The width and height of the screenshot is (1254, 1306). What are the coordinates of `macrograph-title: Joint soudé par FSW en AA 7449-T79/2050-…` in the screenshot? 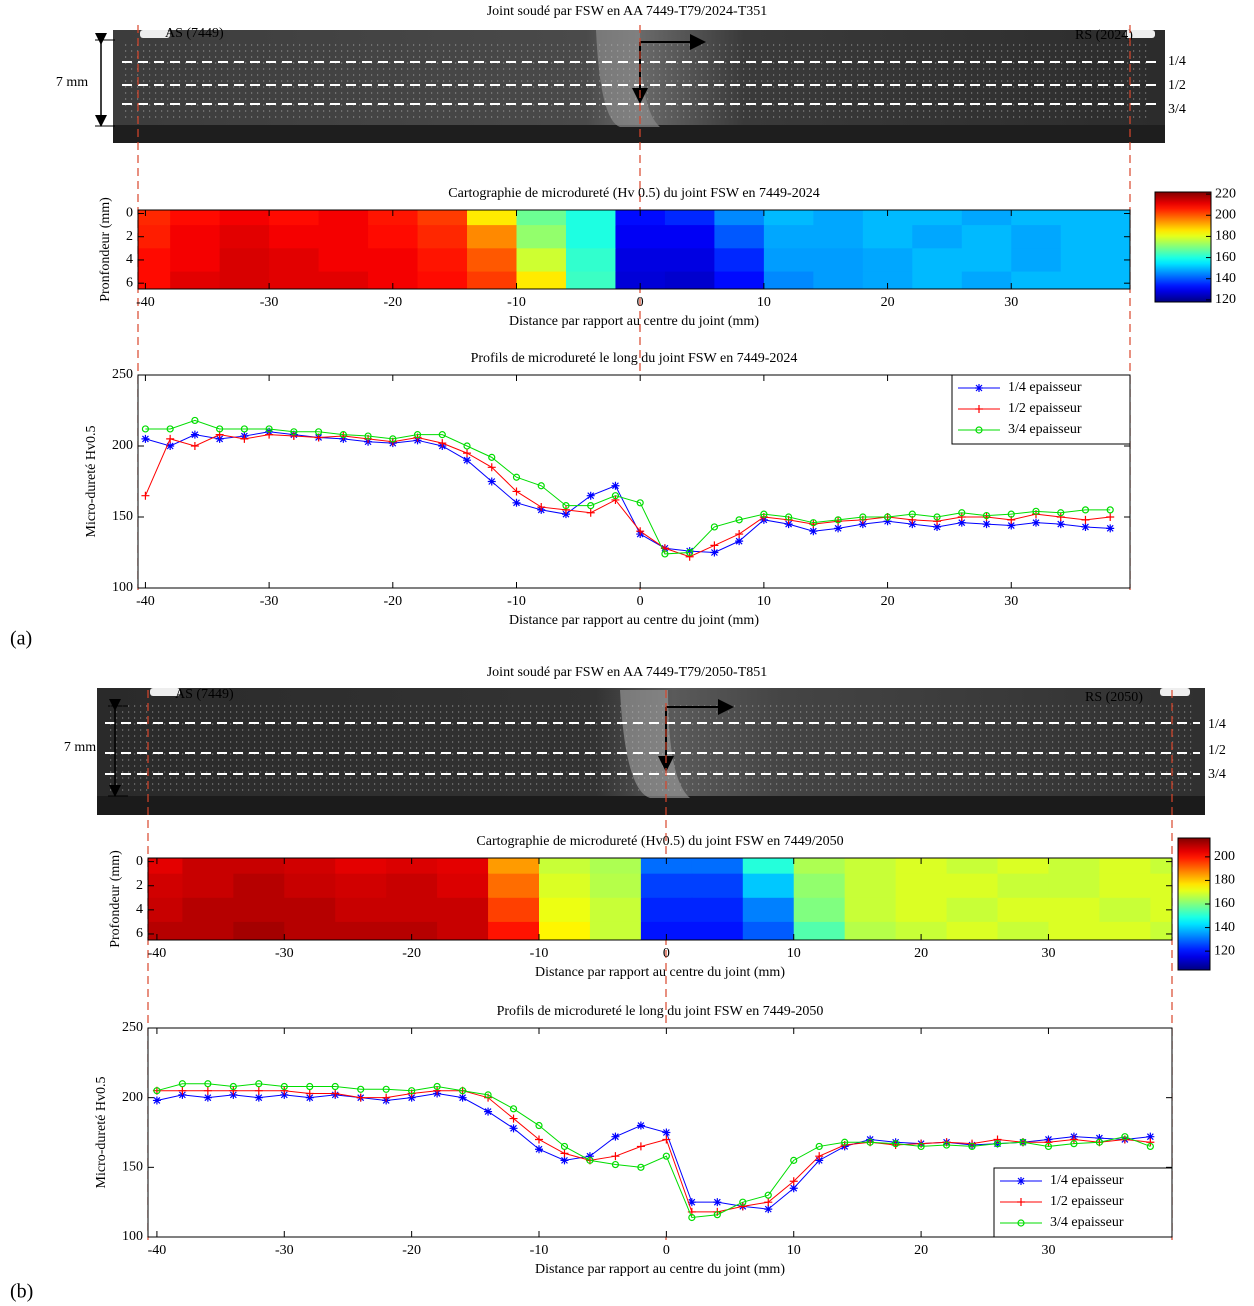 It's located at (627, 672).